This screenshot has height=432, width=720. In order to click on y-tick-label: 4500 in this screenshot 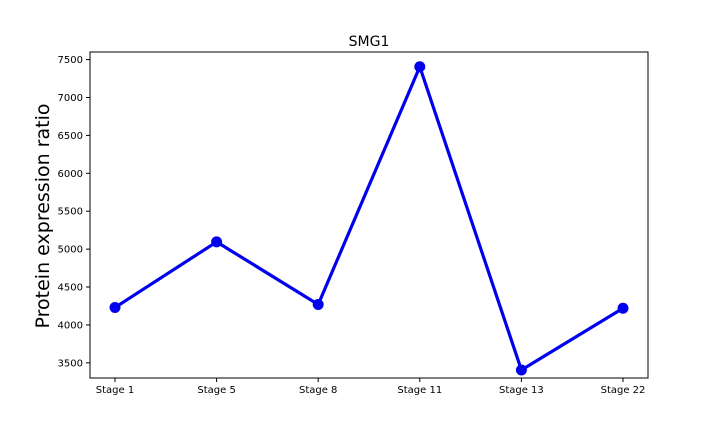, I will do `click(70, 288)`.